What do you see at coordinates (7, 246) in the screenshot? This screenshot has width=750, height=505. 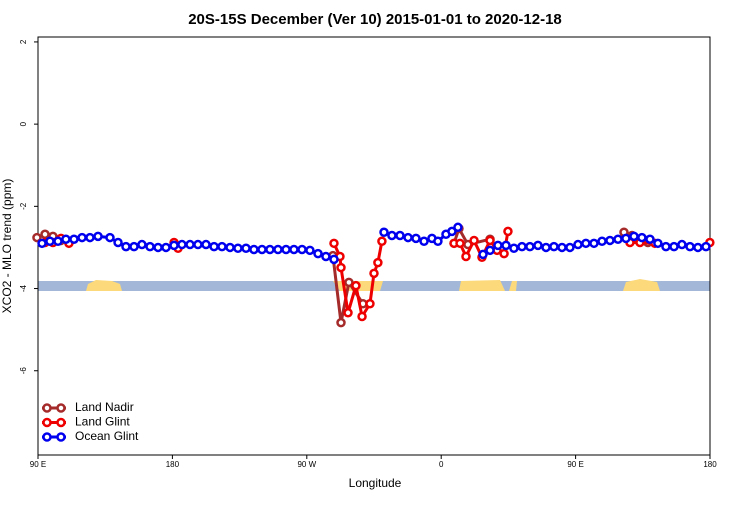 I see `y-axis-label: XCO2 - MLO trend (ppm)` at bounding box center [7, 246].